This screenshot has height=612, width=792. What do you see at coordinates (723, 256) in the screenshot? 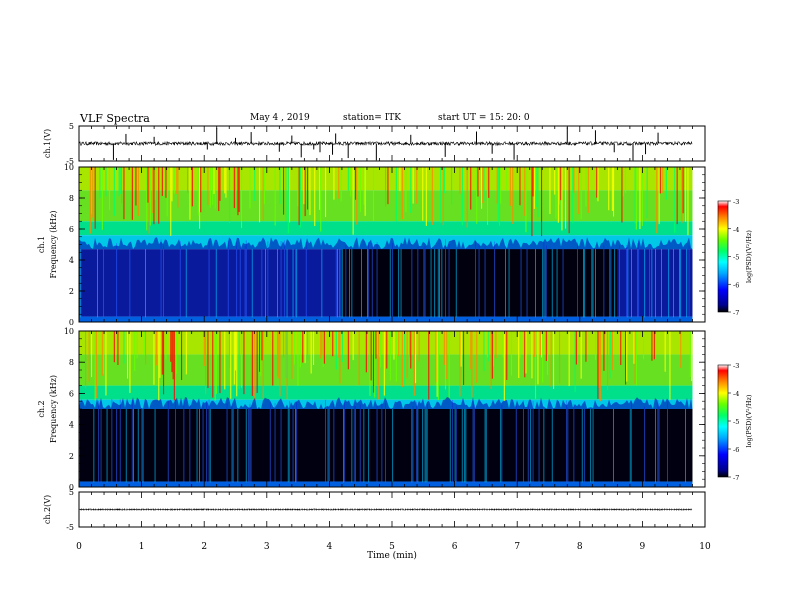
I see `colorbar-spectrogram-ch1` at bounding box center [723, 256].